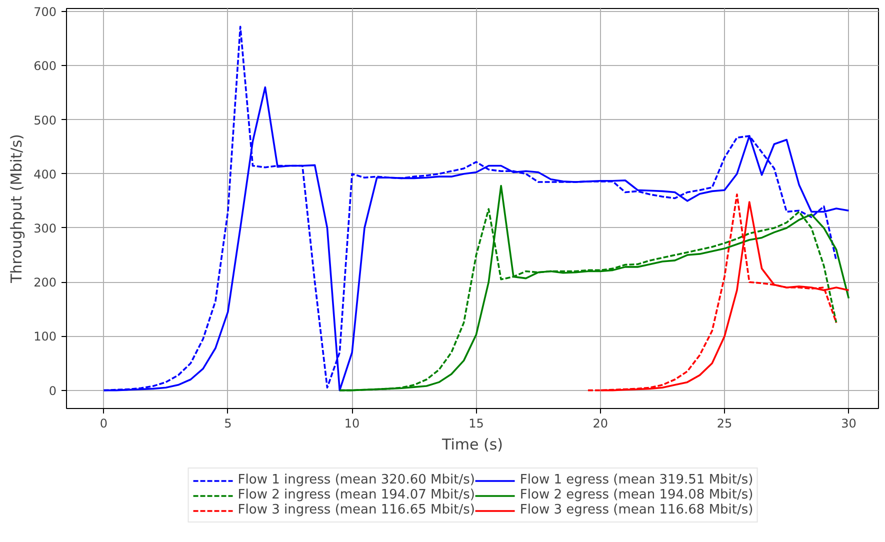  I want to click on y-tick-label: 400, so click(45, 174).